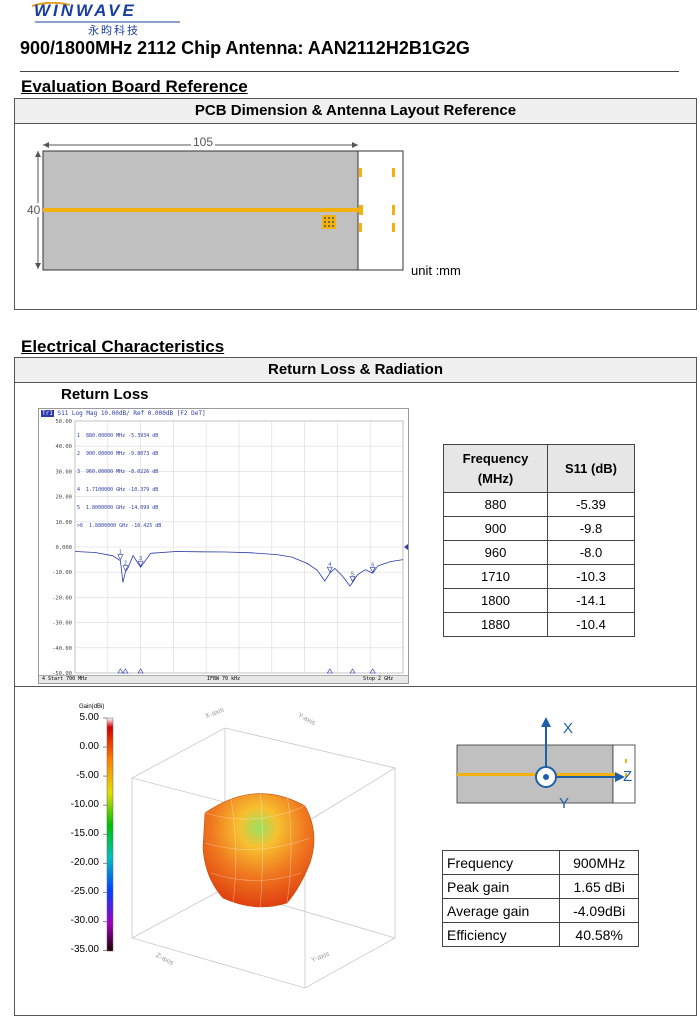  I want to click on colorbar-tick-label: -15.00, so click(84, 834).